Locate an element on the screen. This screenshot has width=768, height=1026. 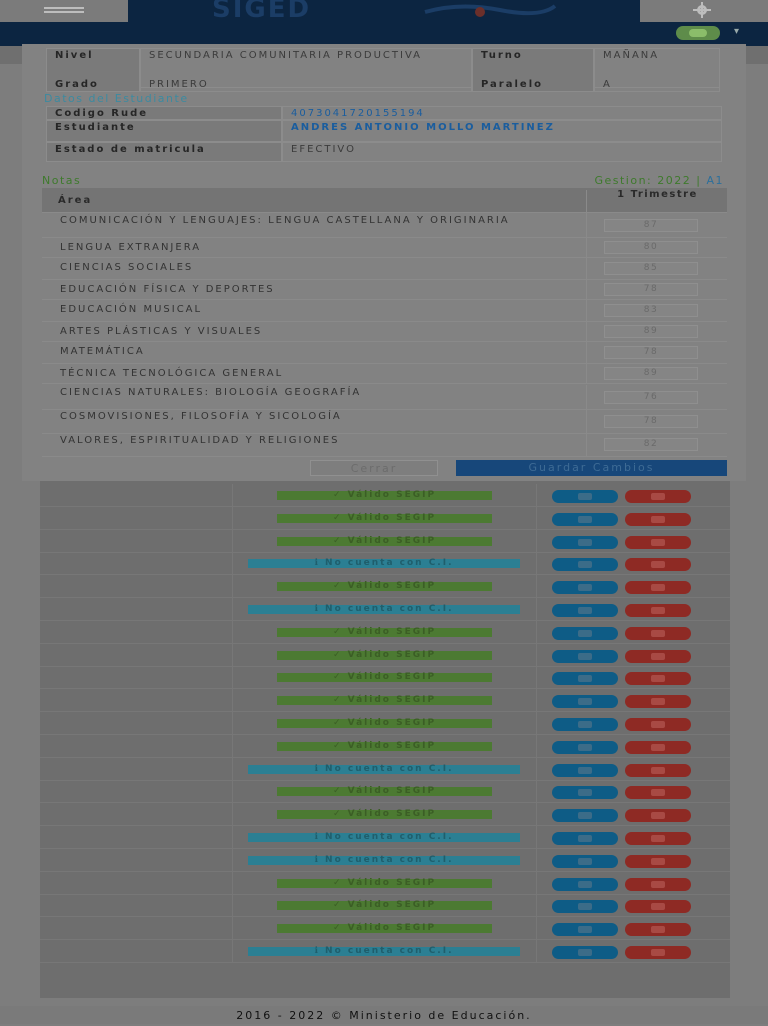
trimestre-header: 1 Trimestre is located at coordinates (657, 201).